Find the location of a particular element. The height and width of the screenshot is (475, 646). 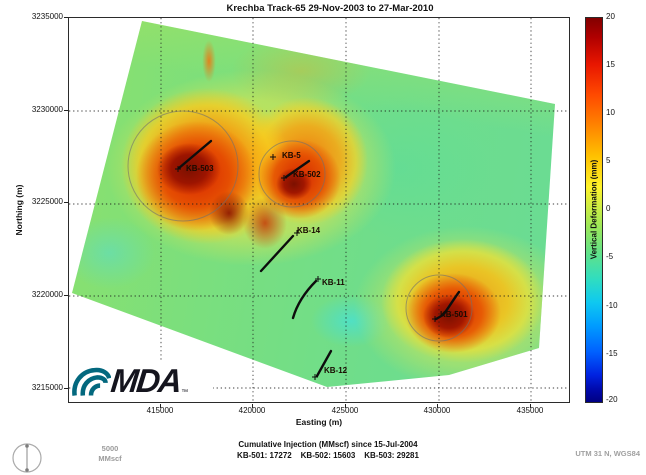

mda-logo-trademark: ™ is located at coordinates (185, 392).